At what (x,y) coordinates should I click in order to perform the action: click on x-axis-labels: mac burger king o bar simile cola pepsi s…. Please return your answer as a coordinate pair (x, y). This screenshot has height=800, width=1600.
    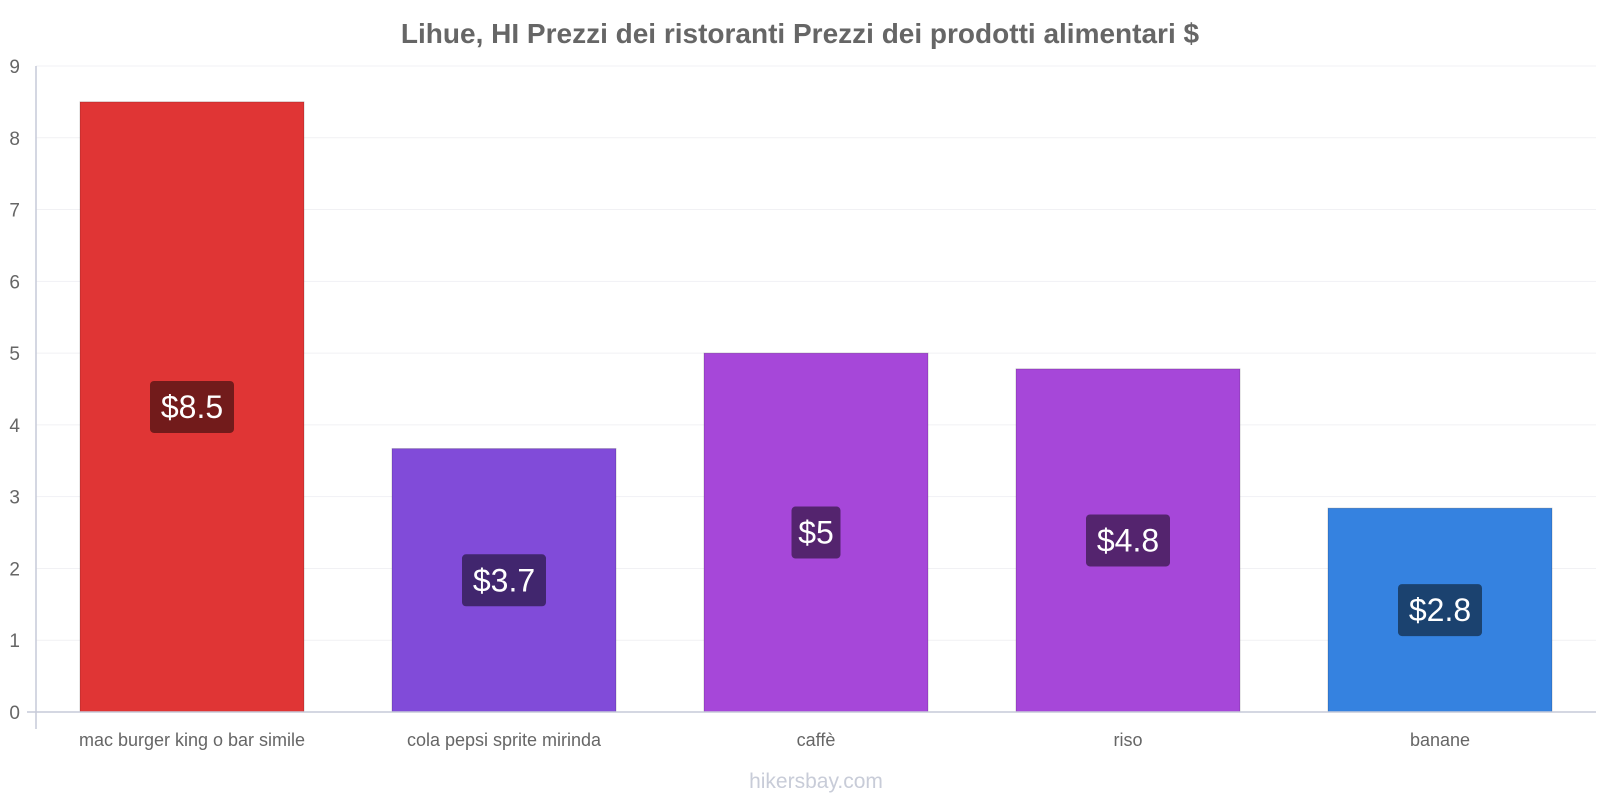
    Looking at the image, I should click on (774, 740).